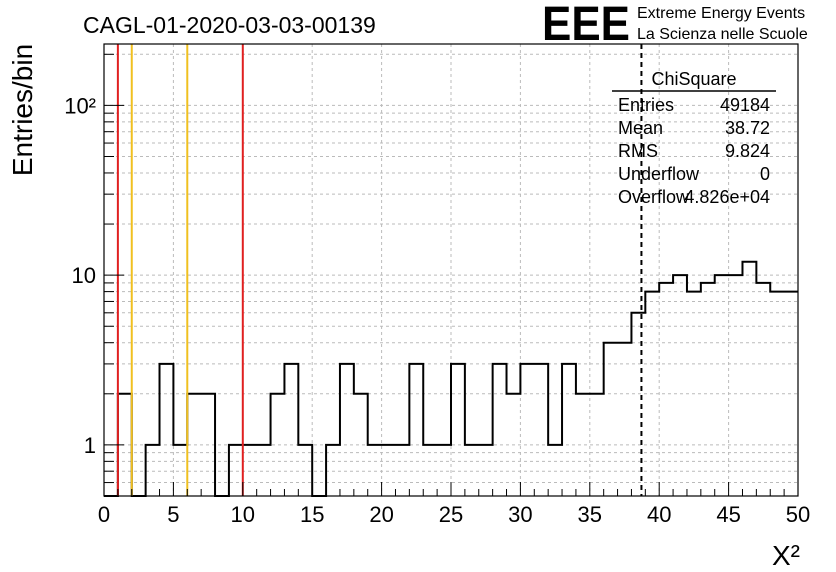 The image size is (836, 572). I want to click on x-tick-label: 0, so click(104, 514).